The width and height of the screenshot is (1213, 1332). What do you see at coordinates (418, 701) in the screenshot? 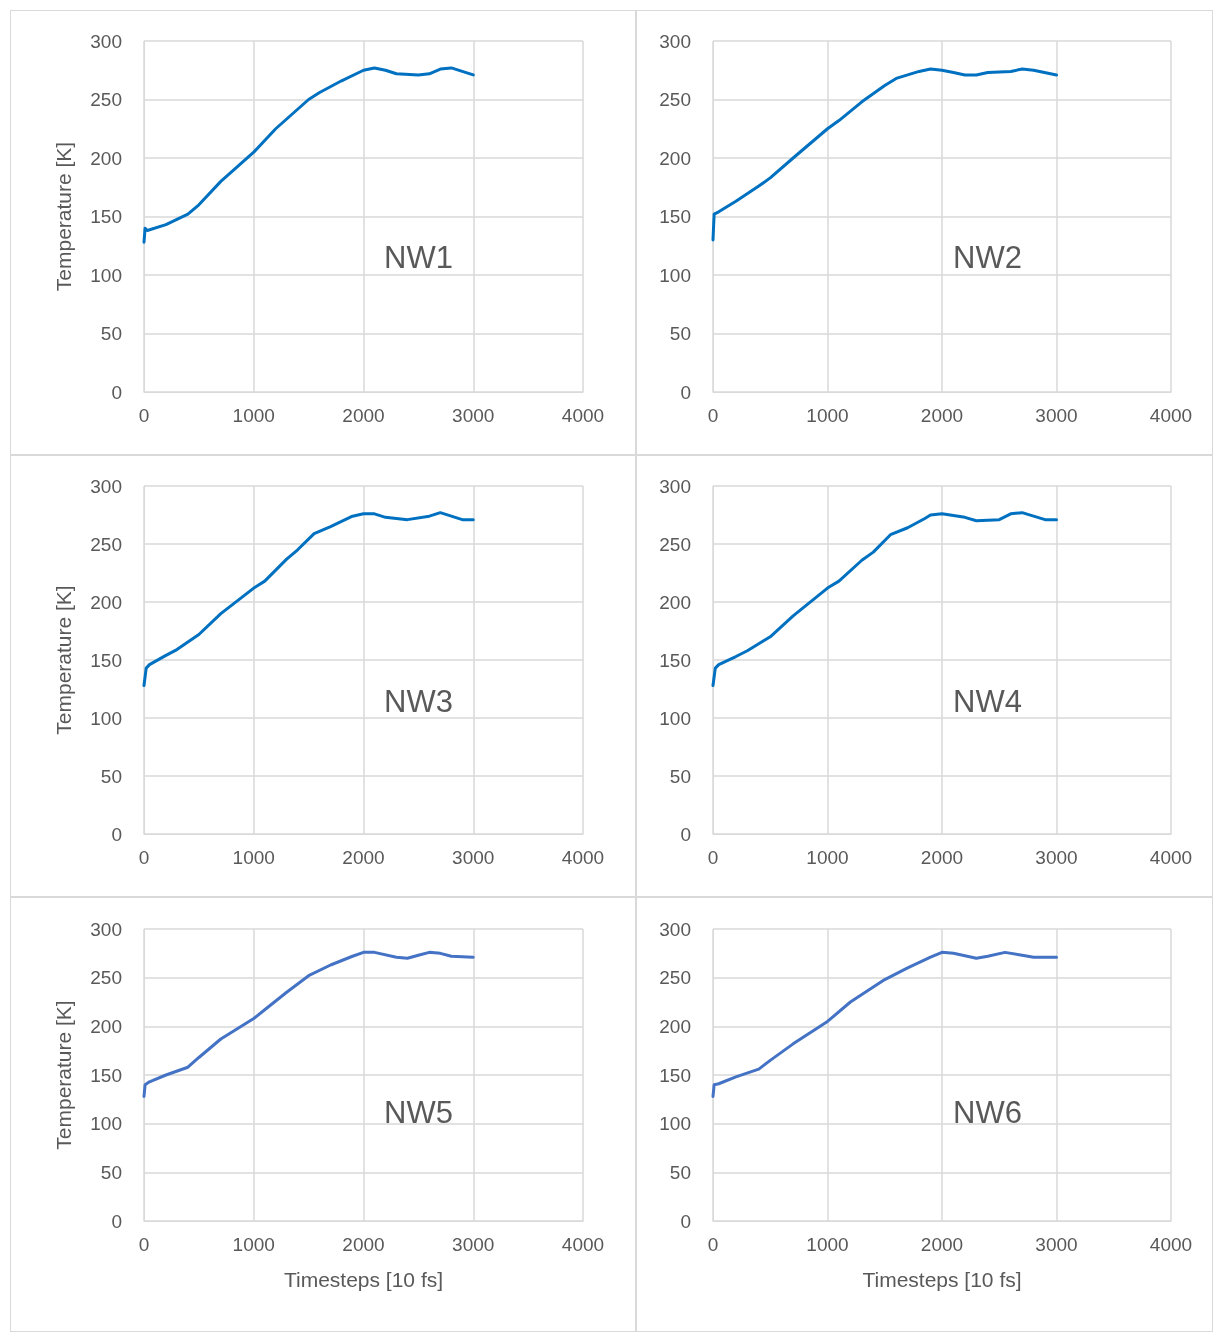
I see `annotation: NW3` at bounding box center [418, 701].